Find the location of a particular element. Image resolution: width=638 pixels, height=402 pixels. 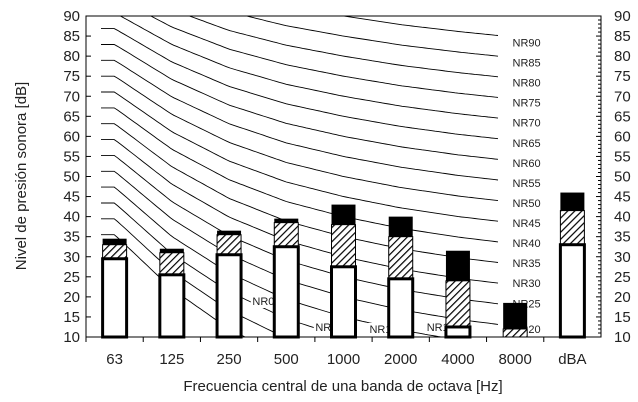

y-tick-label-right: 65 is located at coordinates (622, 116).